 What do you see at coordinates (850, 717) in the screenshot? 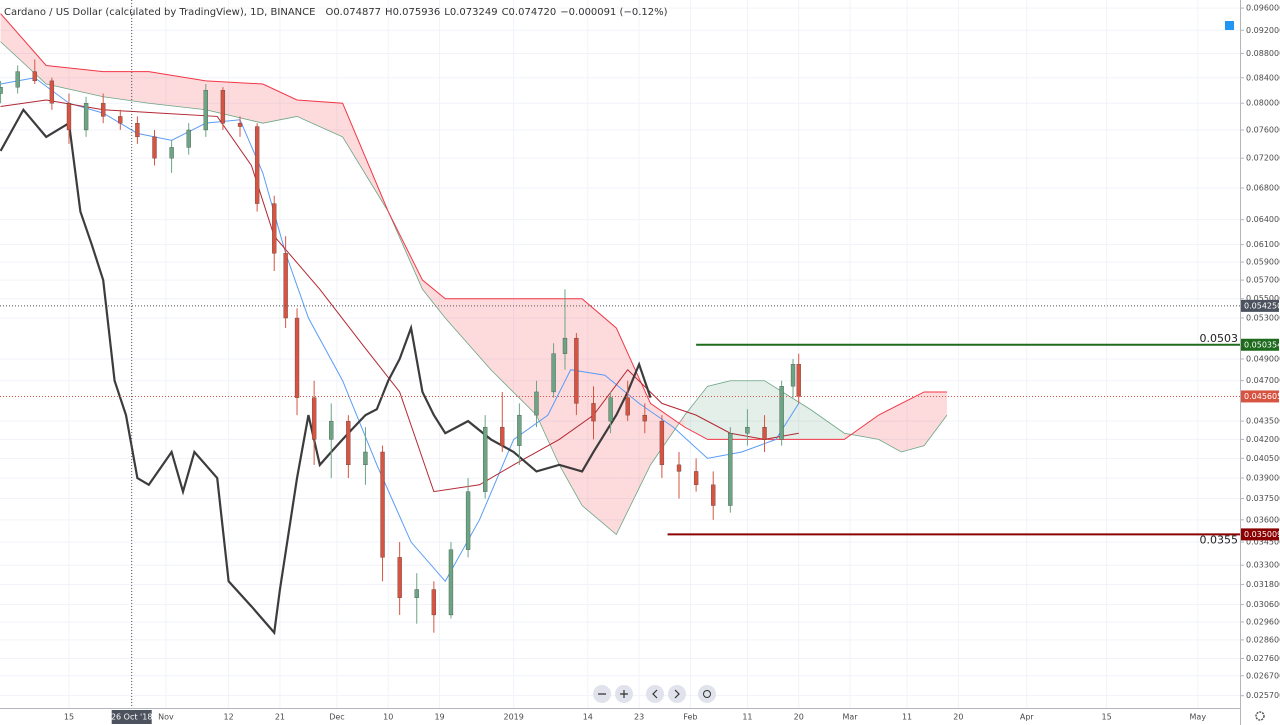
I see `x-tick-label: Mar` at bounding box center [850, 717].